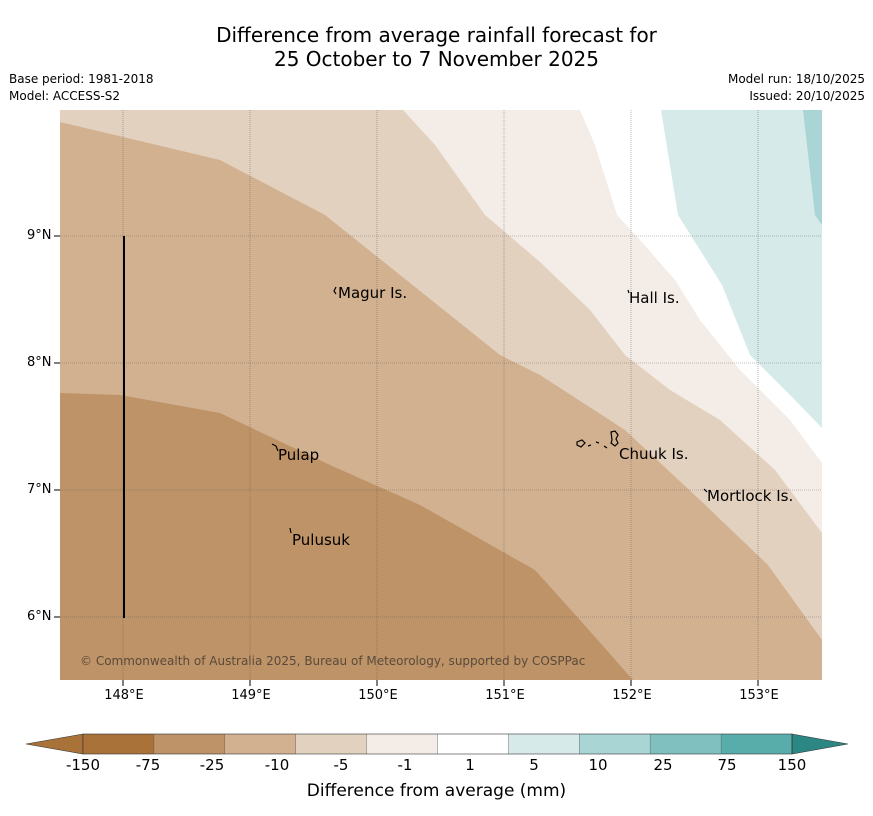 The height and width of the screenshot is (816, 873). I want to click on region-pos5, so click(812, 167).